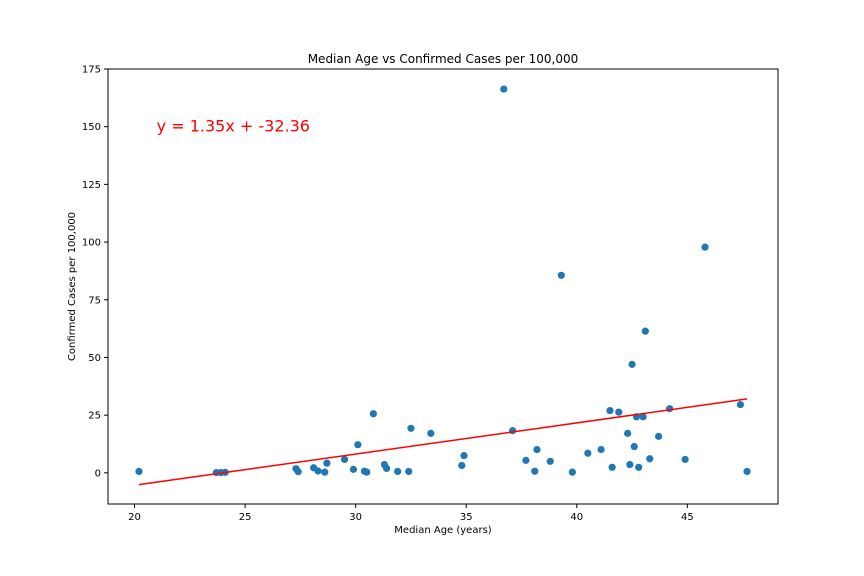  I want to click on x-tick-label: 35, so click(466, 517).